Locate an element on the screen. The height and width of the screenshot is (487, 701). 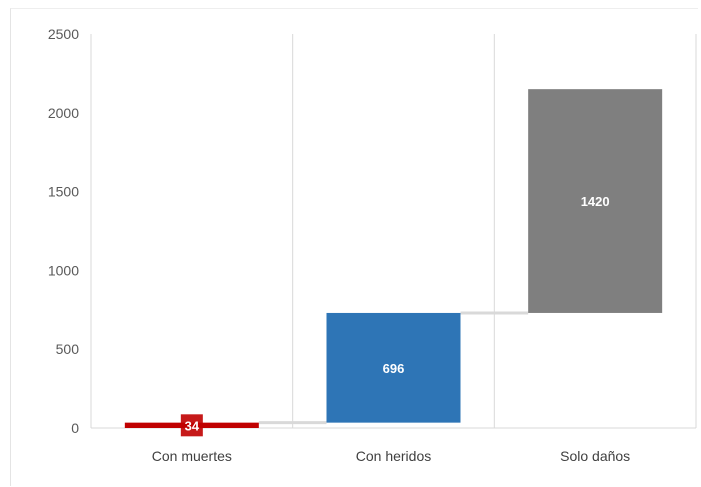
y-tick-label: 0 is located at coordinates (75, 428).